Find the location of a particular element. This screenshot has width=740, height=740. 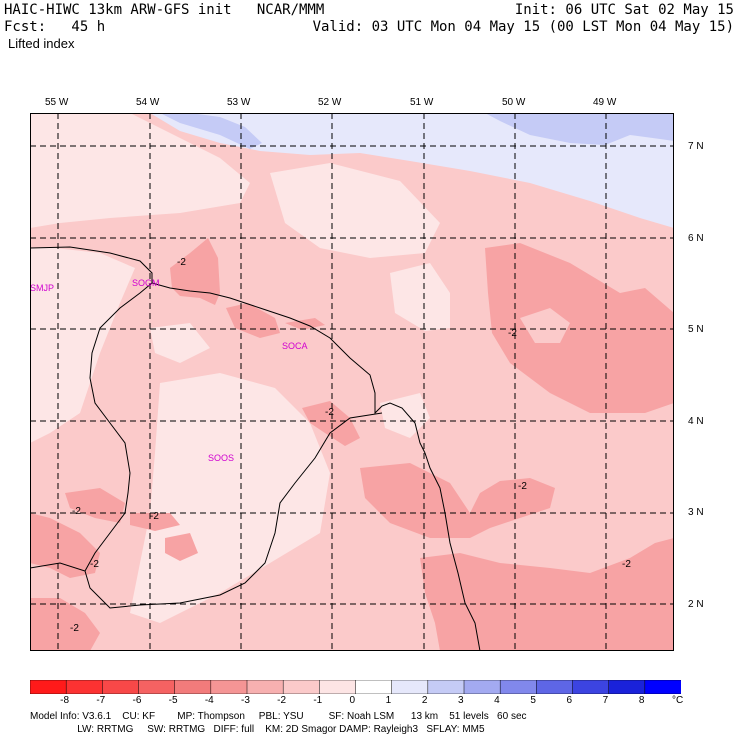

lat-label: 7 N is located at coordinates (696, 146).